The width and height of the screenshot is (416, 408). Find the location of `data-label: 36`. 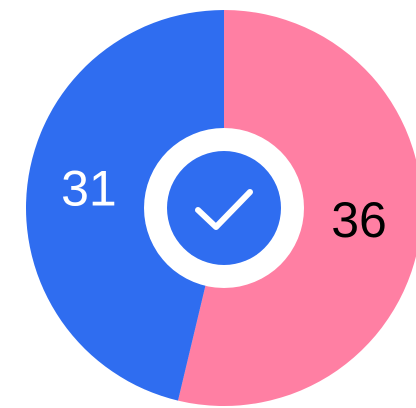

data-label: 36 is located at coordinates (359, 220).